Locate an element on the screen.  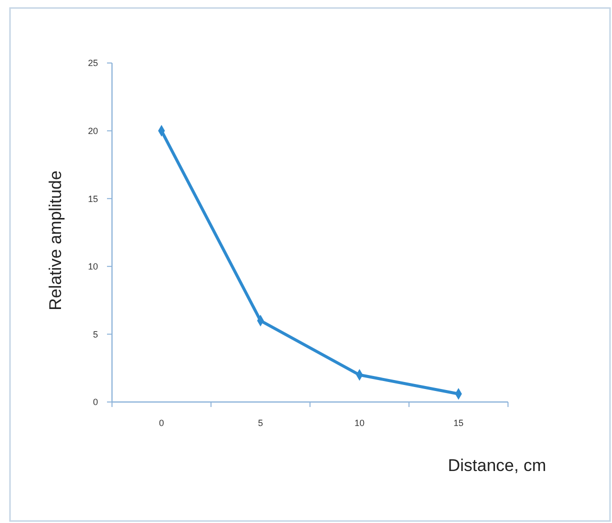
y-axis-title: Relative amplitude is located at coordinates (55, 240).